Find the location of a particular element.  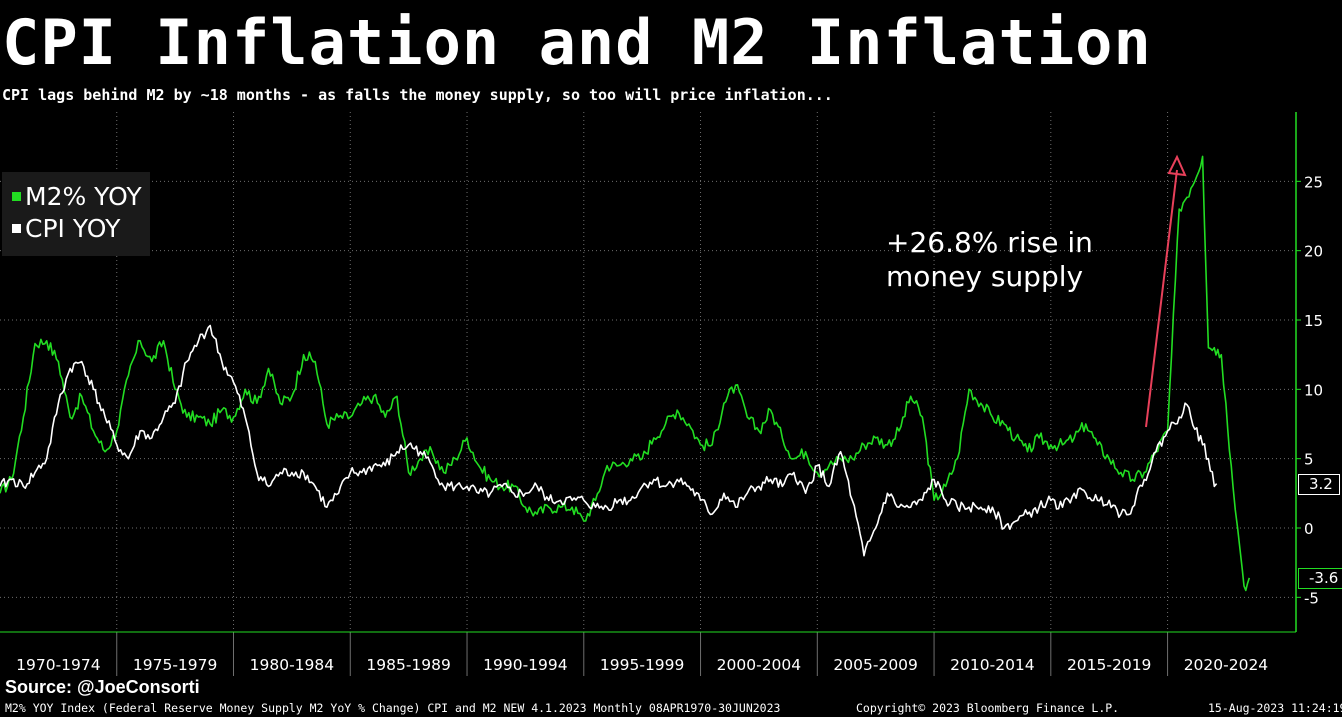

y-tick-label: 0 is located at coordinates (1309, 529).